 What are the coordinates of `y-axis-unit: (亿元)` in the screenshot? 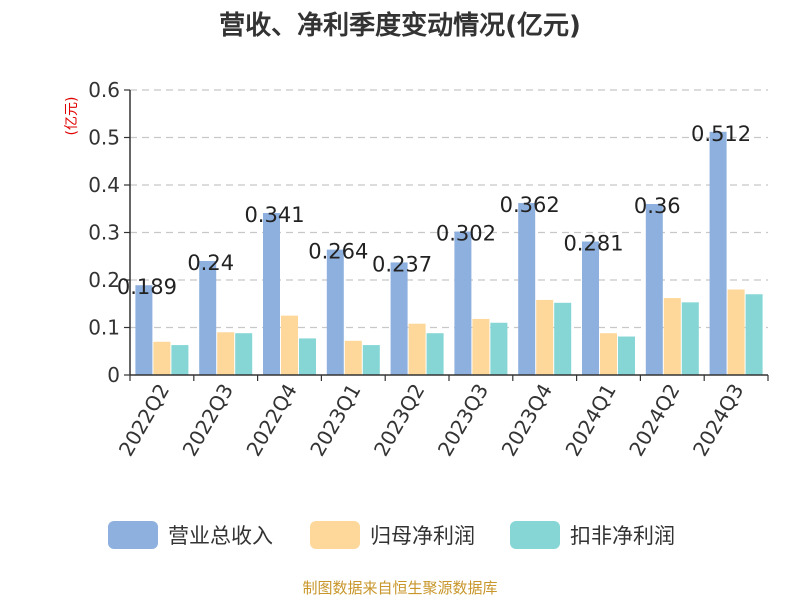 It's located at (72, 116).